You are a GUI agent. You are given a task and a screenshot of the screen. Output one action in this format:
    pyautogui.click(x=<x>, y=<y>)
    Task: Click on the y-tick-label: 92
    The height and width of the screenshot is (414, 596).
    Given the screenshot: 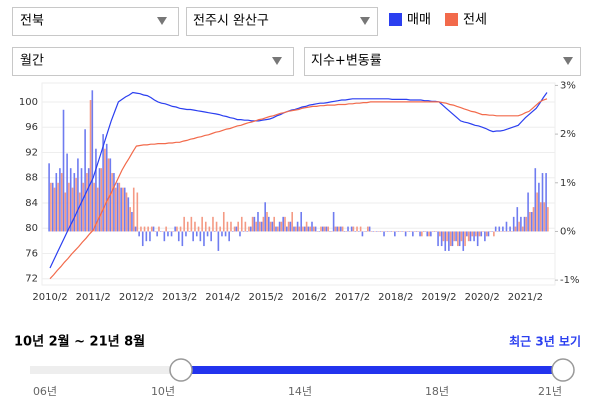 What is the action you would take?
    pyautogui.click(x=31, y=152)
    